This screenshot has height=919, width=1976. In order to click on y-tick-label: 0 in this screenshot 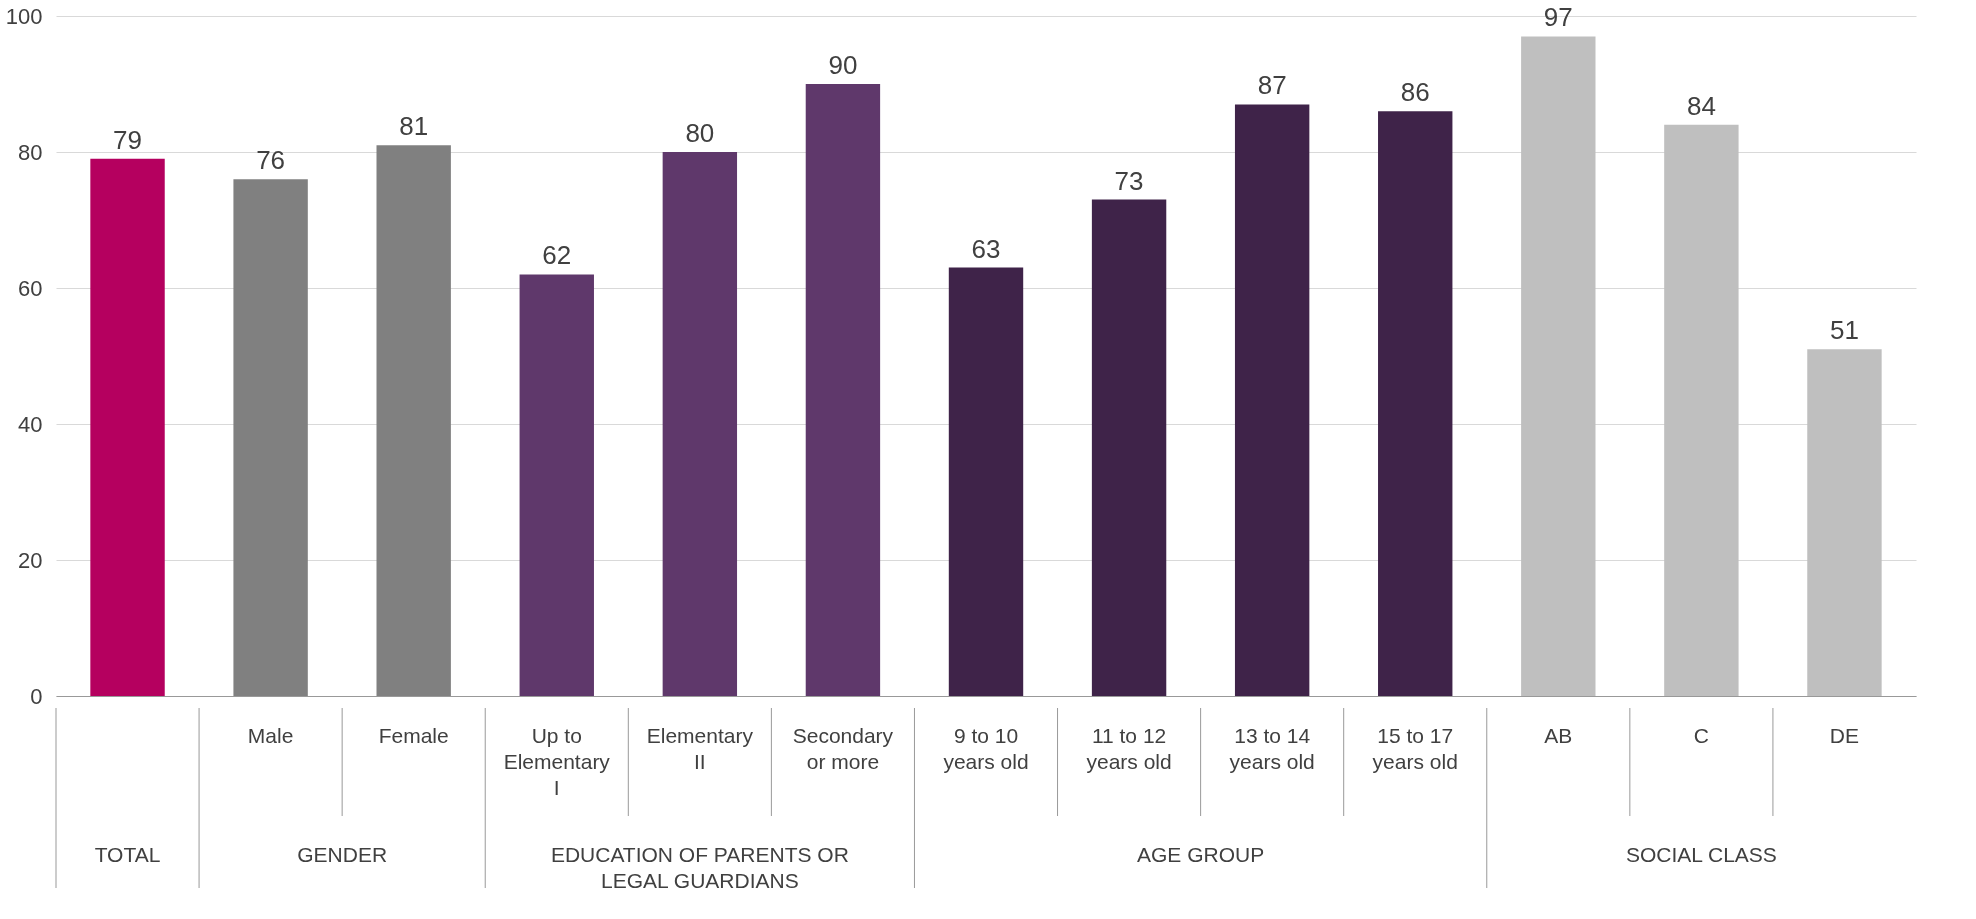, I will do `click(36, 696)`.